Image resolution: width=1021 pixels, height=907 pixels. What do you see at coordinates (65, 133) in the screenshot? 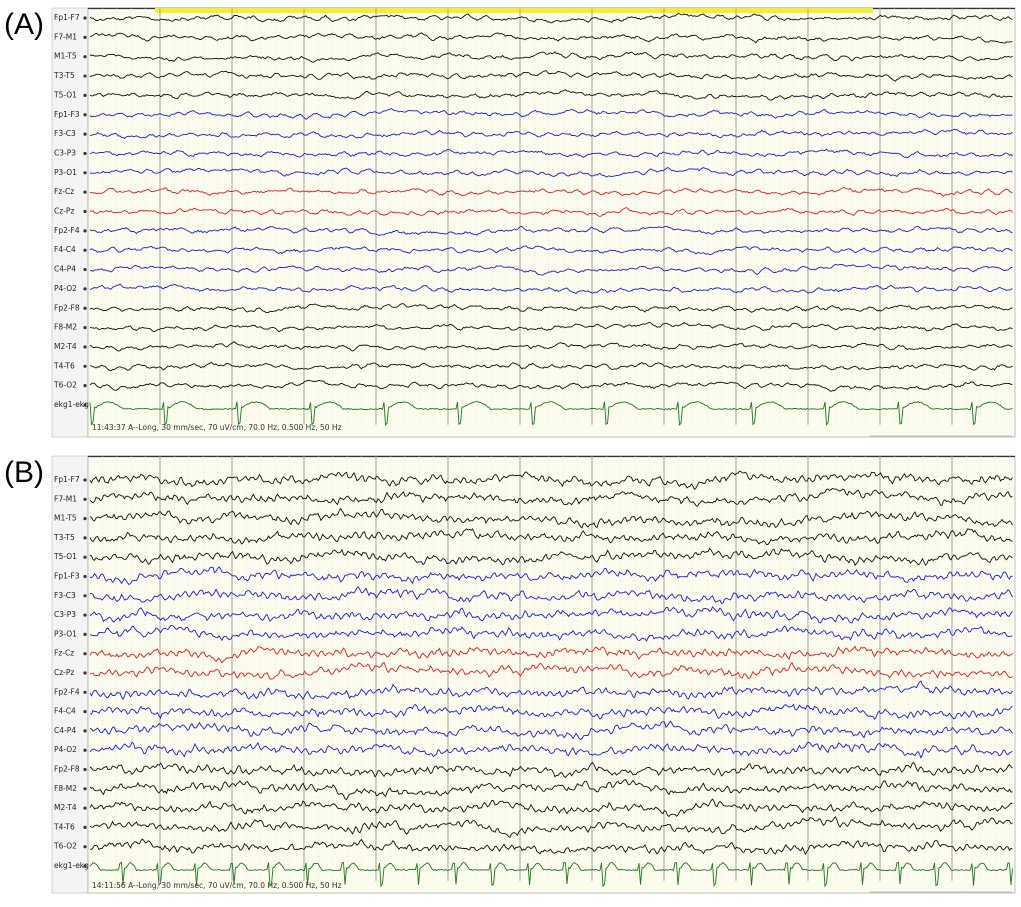
I see `channel-label: F3-C3` at bounding box center [65, 133].